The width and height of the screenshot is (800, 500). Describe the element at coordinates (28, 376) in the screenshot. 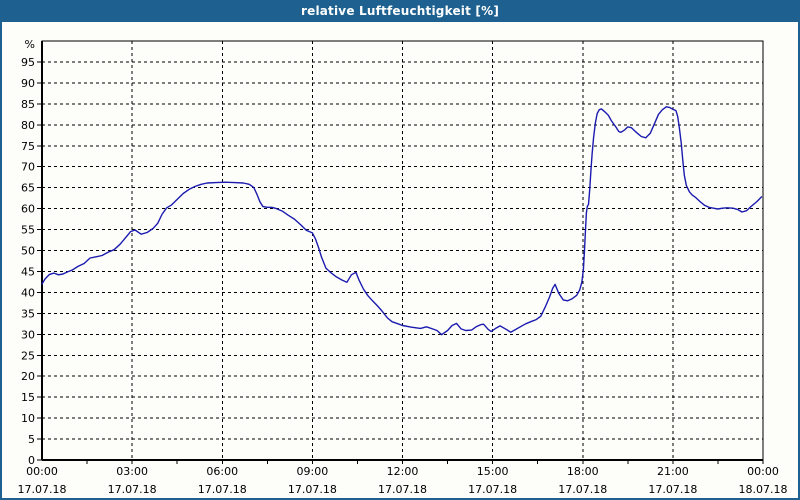

I see `y-tick-label: 20` at that location.